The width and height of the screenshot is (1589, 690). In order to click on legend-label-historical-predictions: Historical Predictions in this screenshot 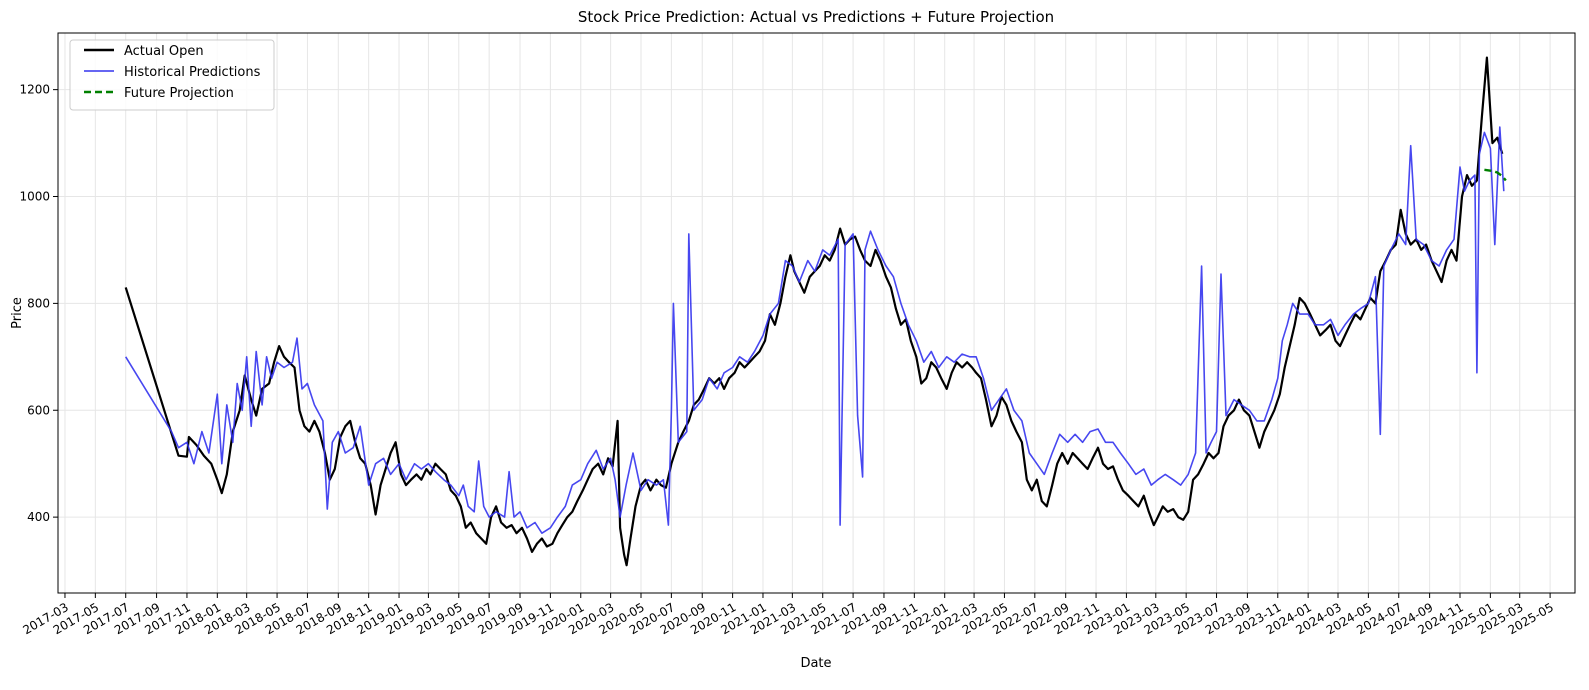, I will do `click(192, 72)`.